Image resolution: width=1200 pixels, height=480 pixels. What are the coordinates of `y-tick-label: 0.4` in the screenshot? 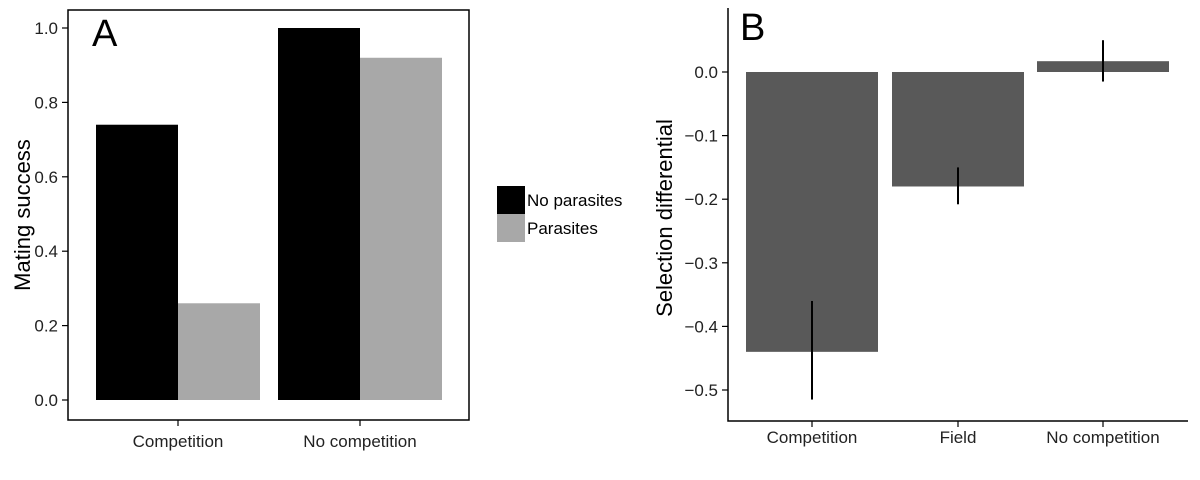 It's located at (46, 251).